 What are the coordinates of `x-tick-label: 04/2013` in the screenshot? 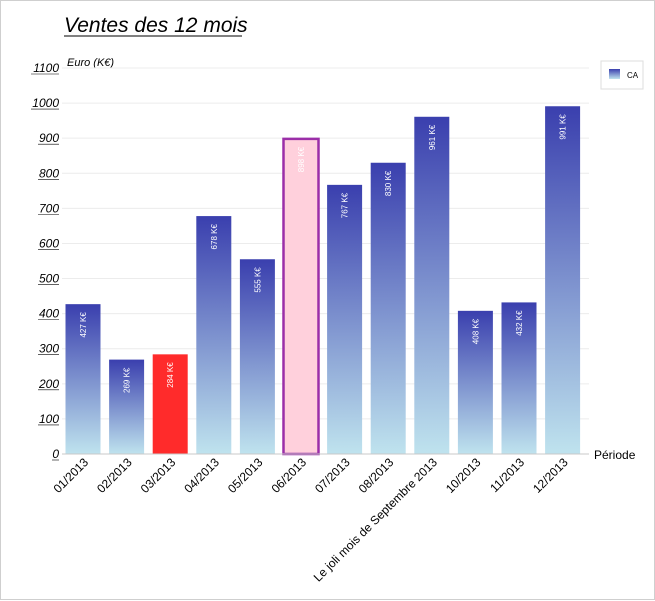 It's located at (201, 475).